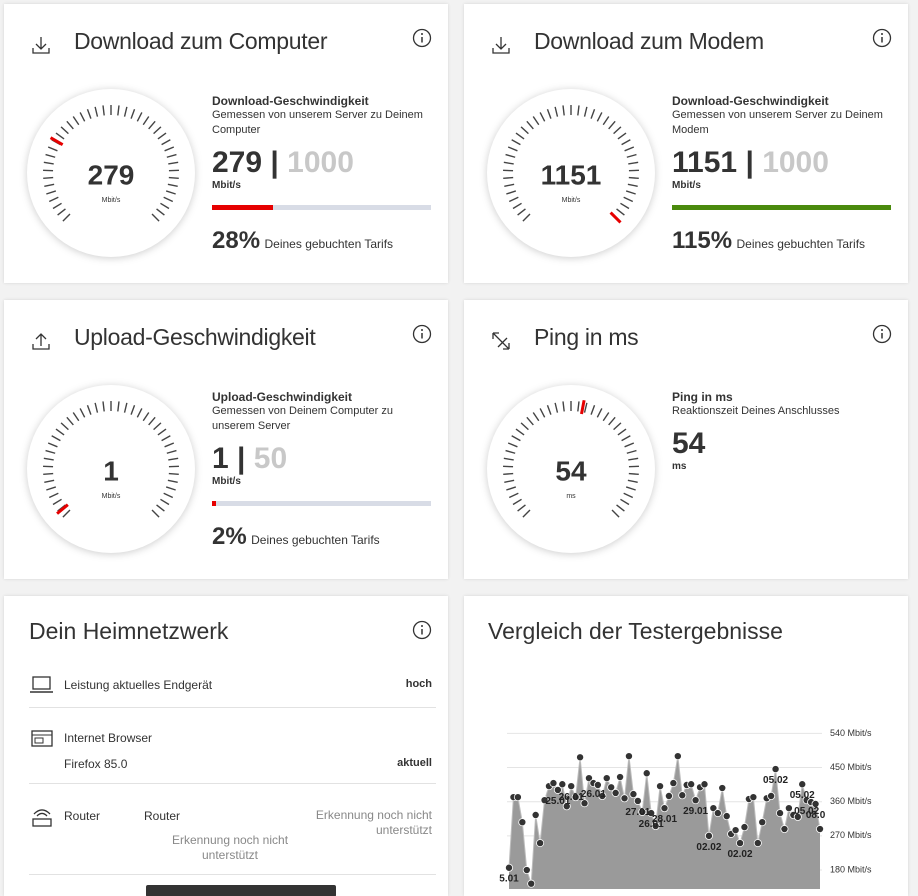  Describe the element at coordinates (784, 411) in the screenshot. I see `speed-description: Reaktionszeit Deines Anschlusses` at that location.